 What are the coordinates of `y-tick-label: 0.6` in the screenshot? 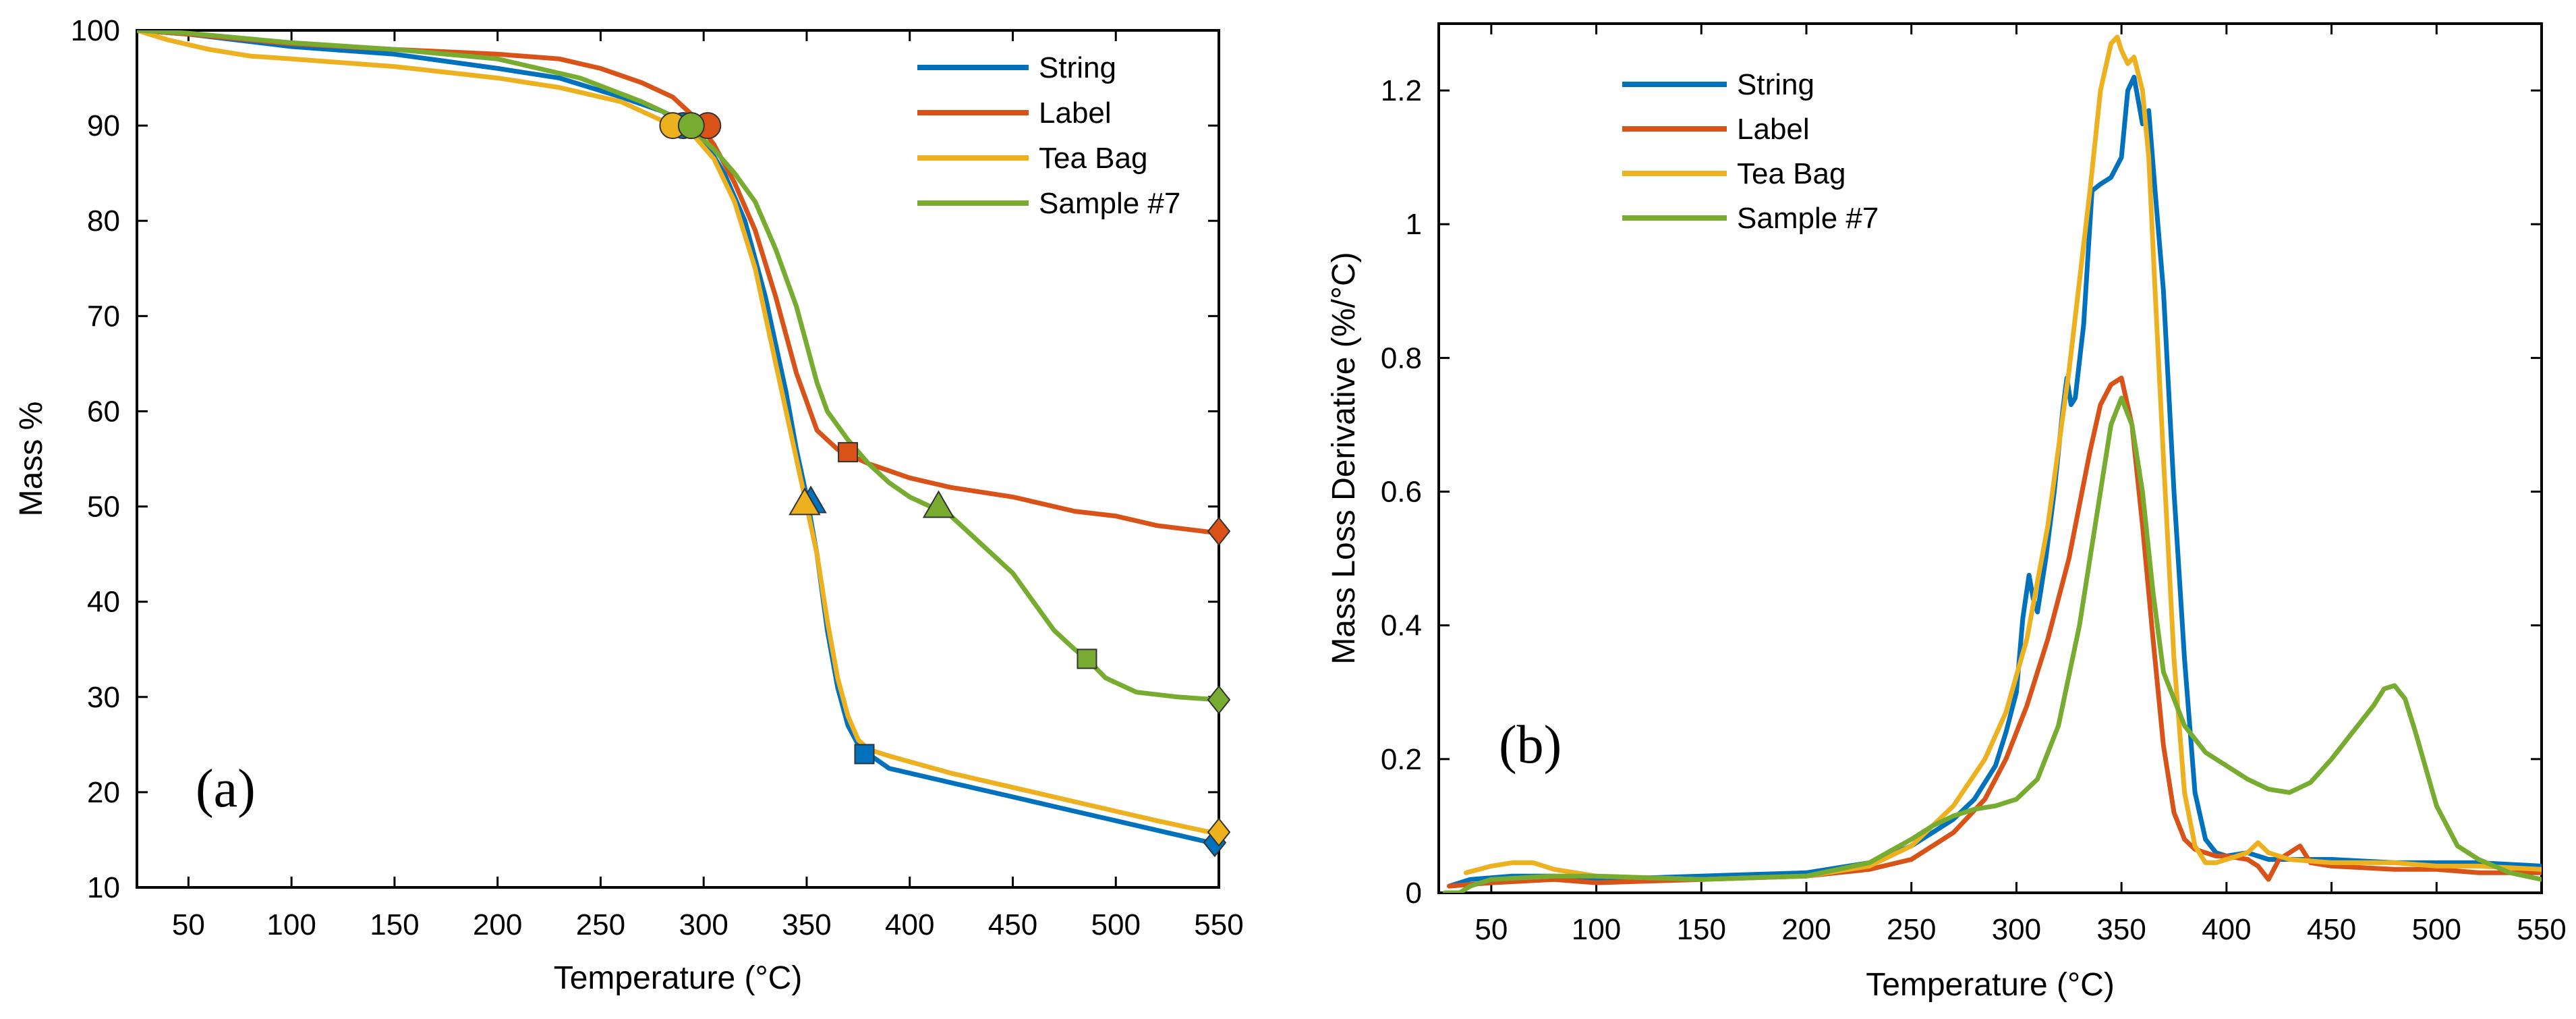 It's located at (1401, 492).